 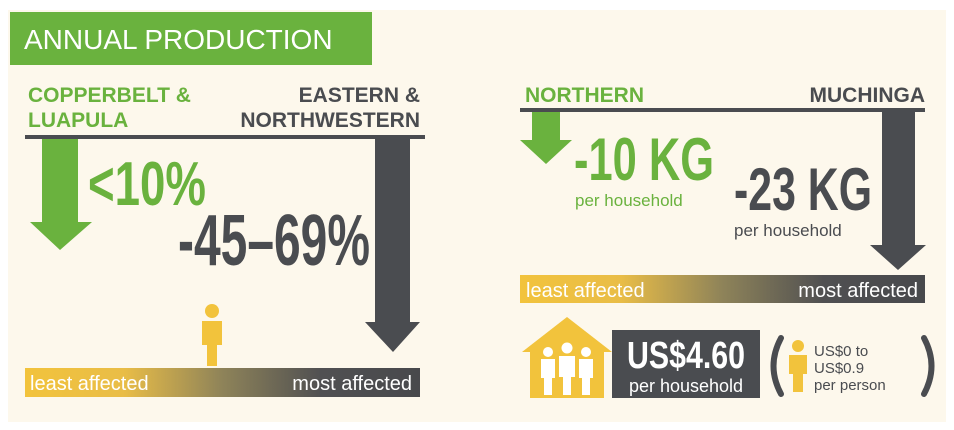 What do you see at coordinates (803, 189) in the screenshot?
I see `value-text: -23 KG` at bounding box center [803, 189].